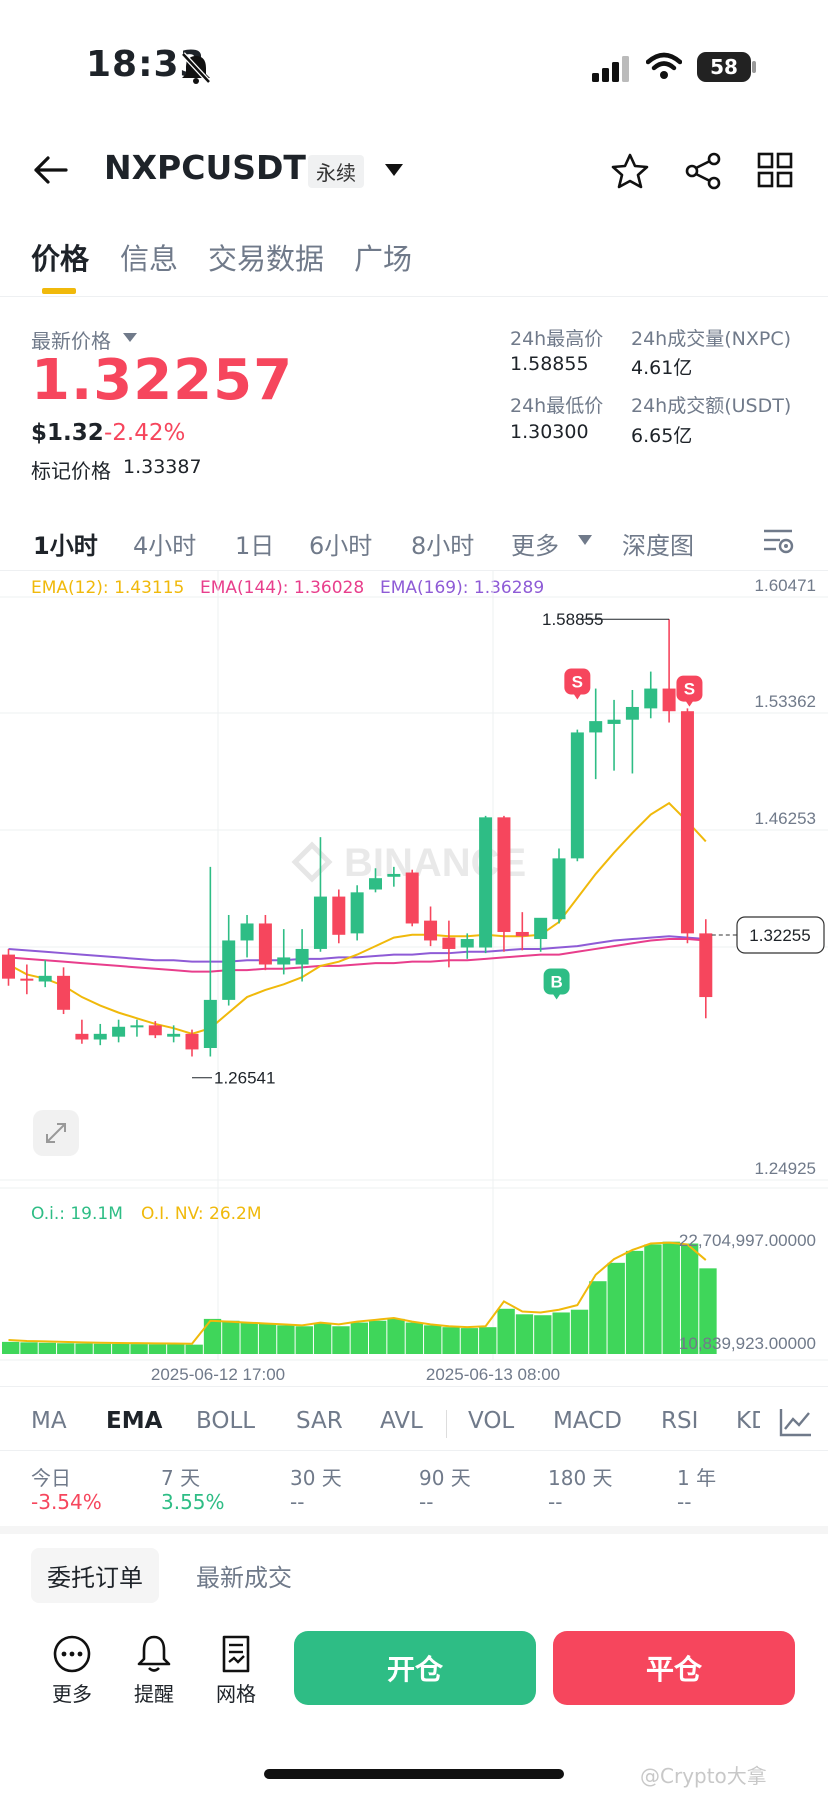 This screenshot has height=1801, width=828. Describe the element at coordinates (336, 171) in the screenshot. I see `contract-type-badge: 永续` at that location.